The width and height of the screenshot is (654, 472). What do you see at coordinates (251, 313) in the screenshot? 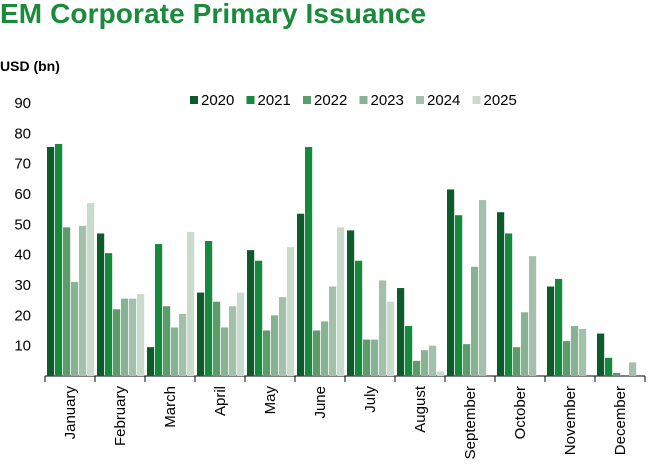
I see `bar-2020-may` at bounding box center [251, 313].